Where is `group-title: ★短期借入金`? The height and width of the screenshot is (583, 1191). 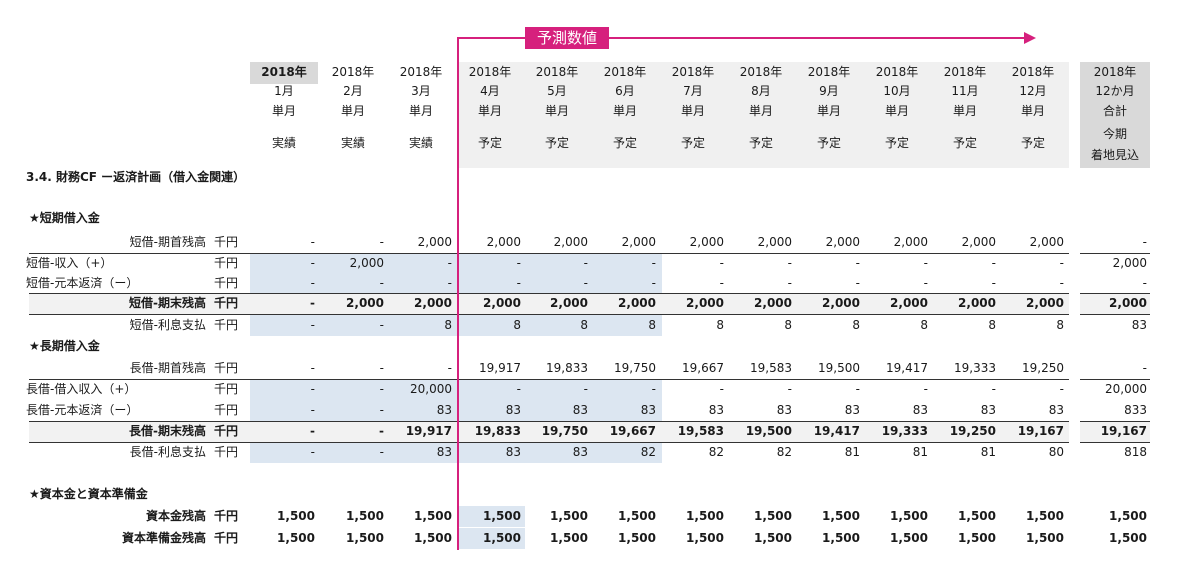
group-title: ★短期借入金 is located at coordinates (64, 218).